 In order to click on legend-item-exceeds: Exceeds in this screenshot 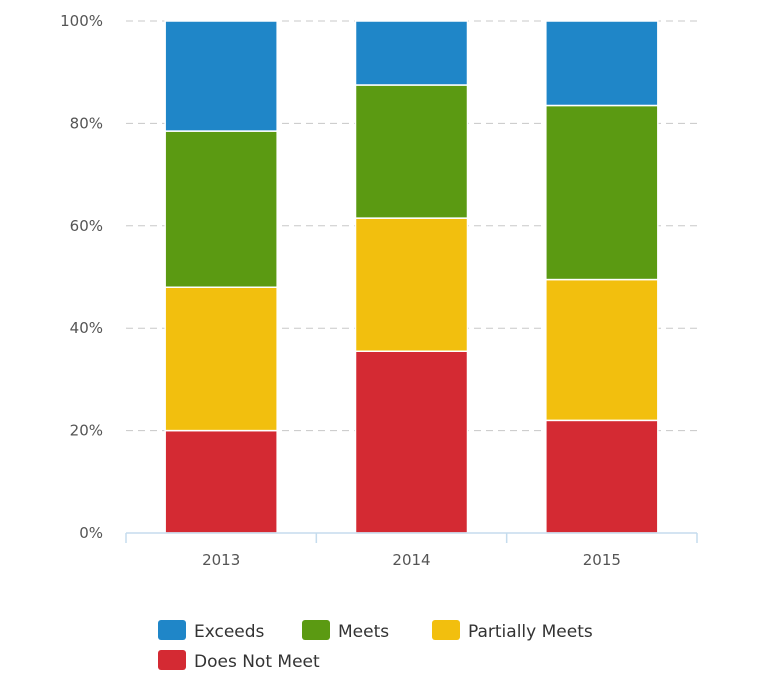, I will do `click(211, 631)`.